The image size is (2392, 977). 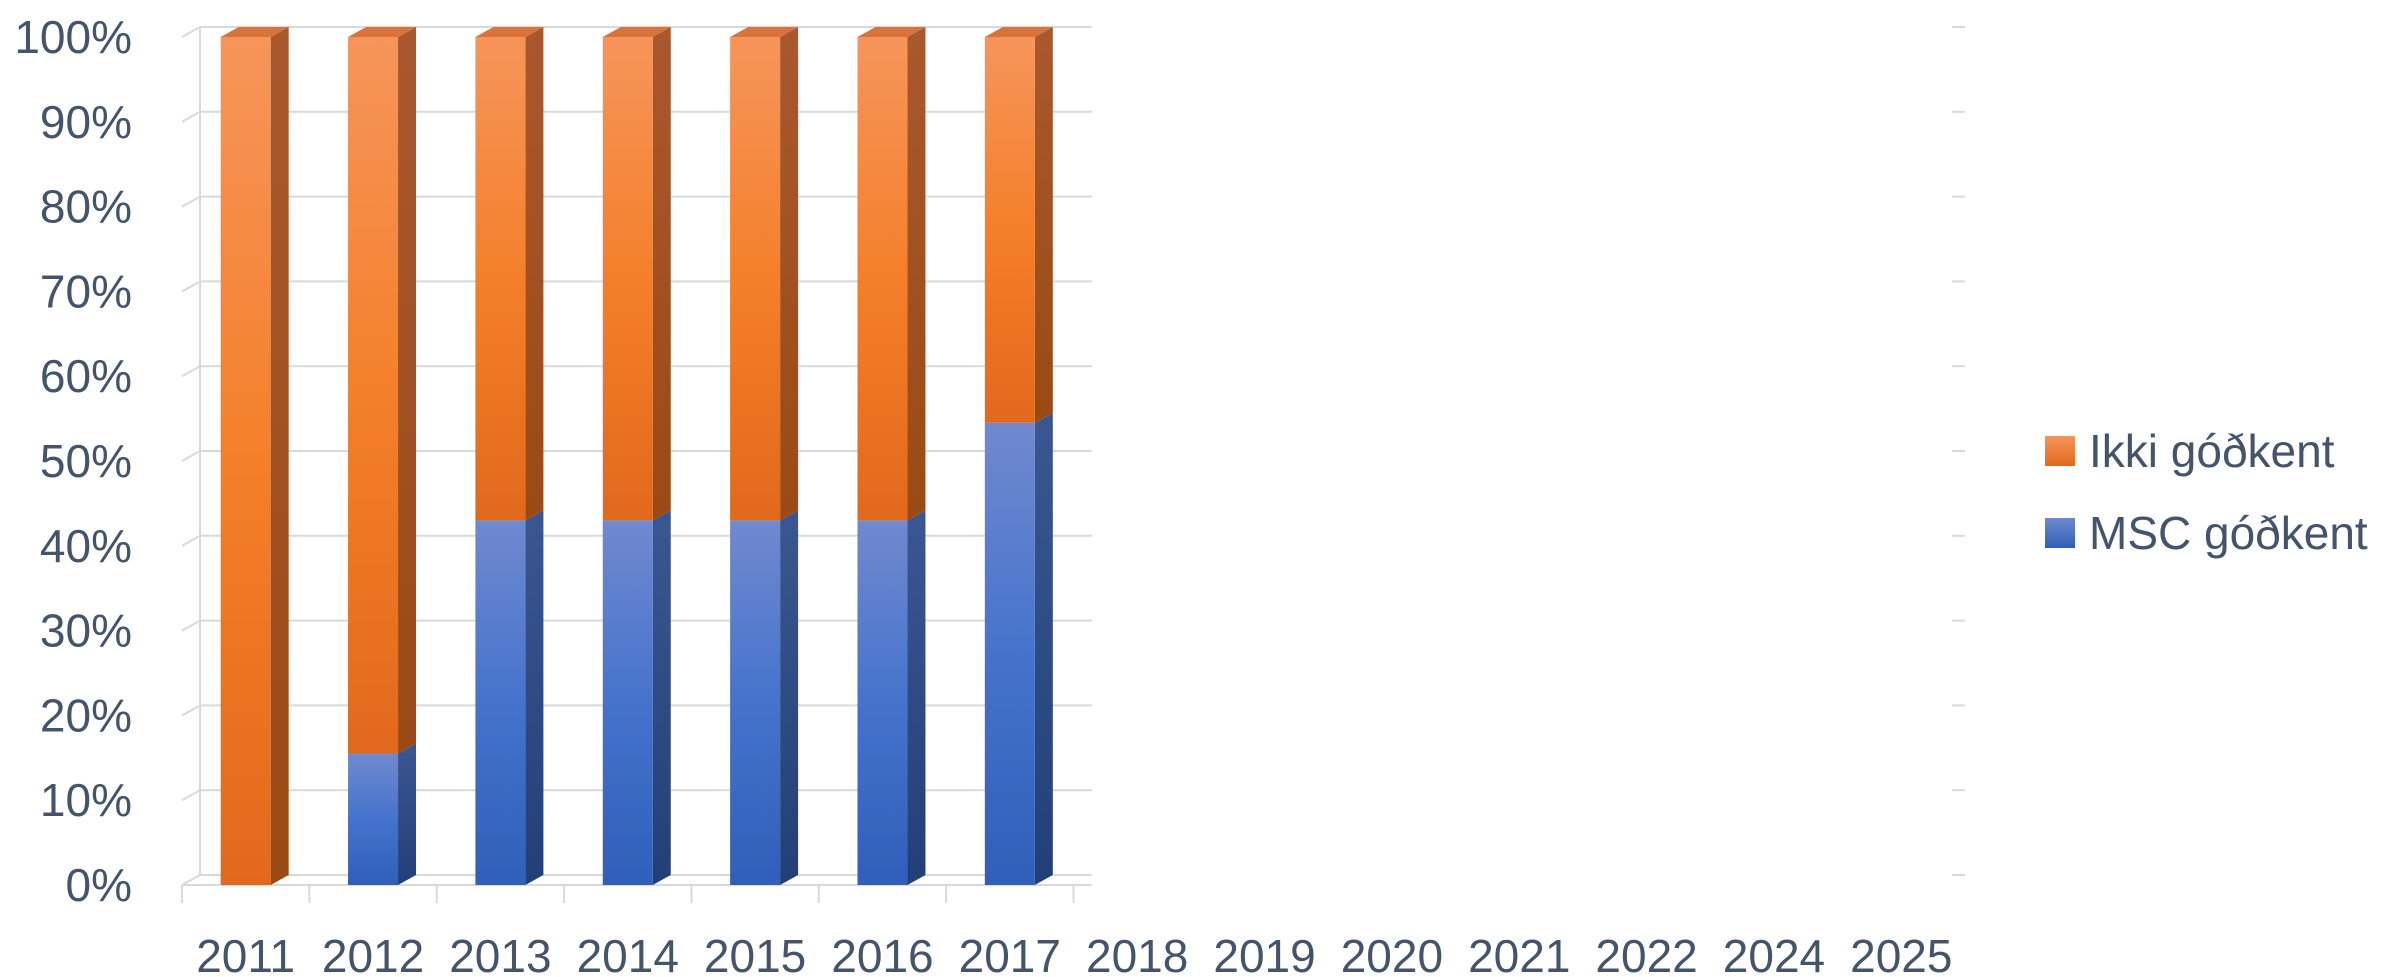 I want to click on y-tick-label: 50%, so click(x=86, y=461).